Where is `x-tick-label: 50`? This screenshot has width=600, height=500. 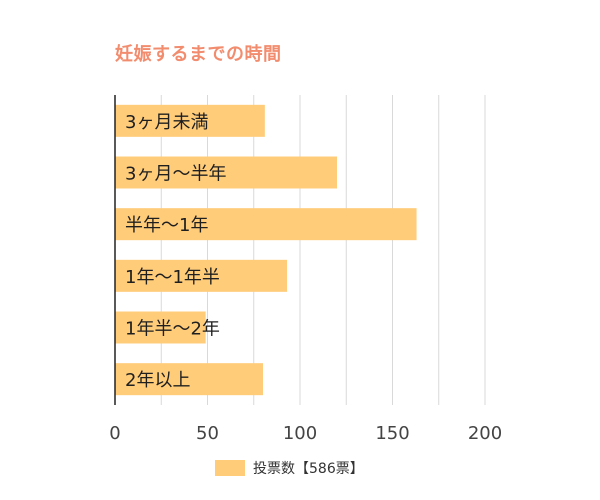 x-tick-label: 50 is located at coordinates (207, 433).